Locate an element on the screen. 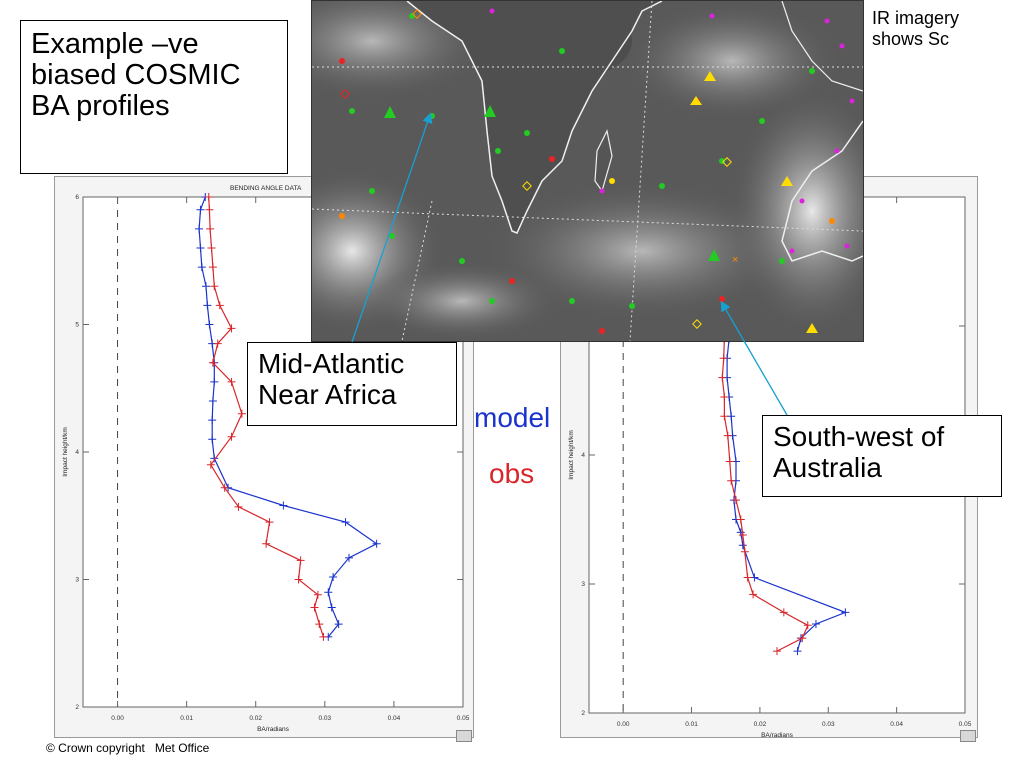  chart0-x-tick-label: 0.04 is located at coordinates (394, 718).